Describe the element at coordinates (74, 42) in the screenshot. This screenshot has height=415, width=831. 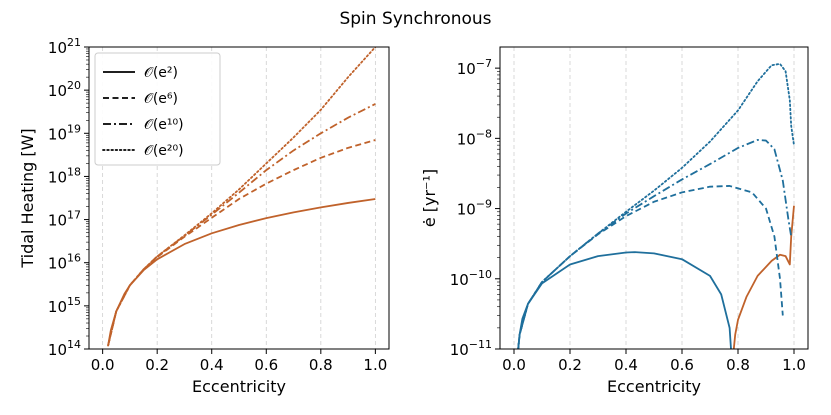
I see `y-tick-exponent: 21` at that location.